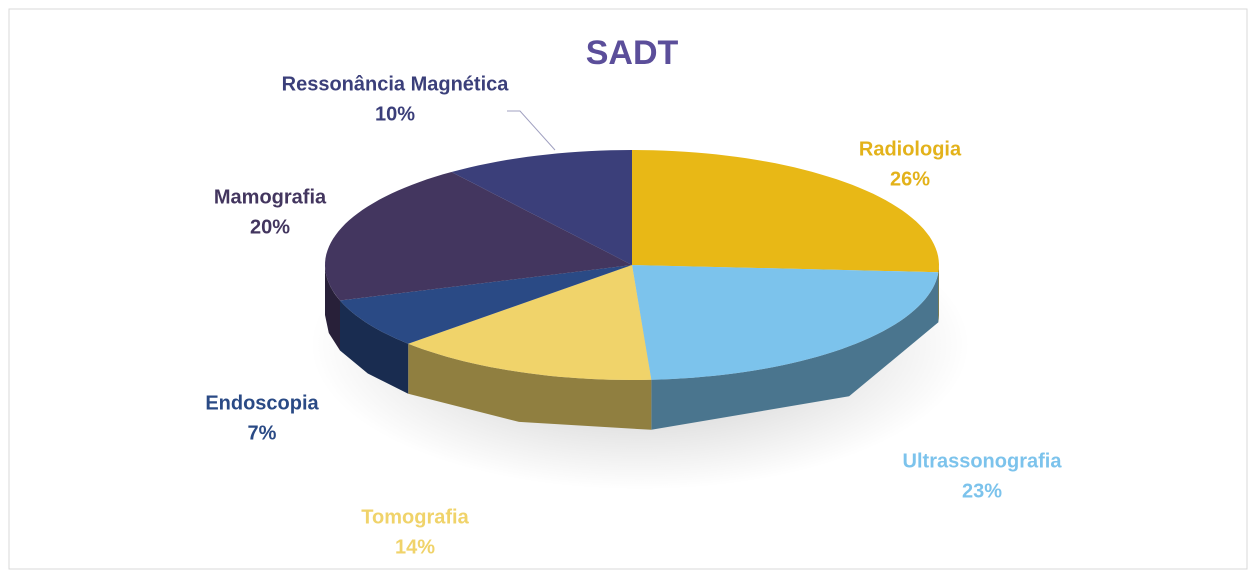  Describe the element at coordinates (262, 403) in the screenshot. I see `slice-label: Endoscopia` at that location.